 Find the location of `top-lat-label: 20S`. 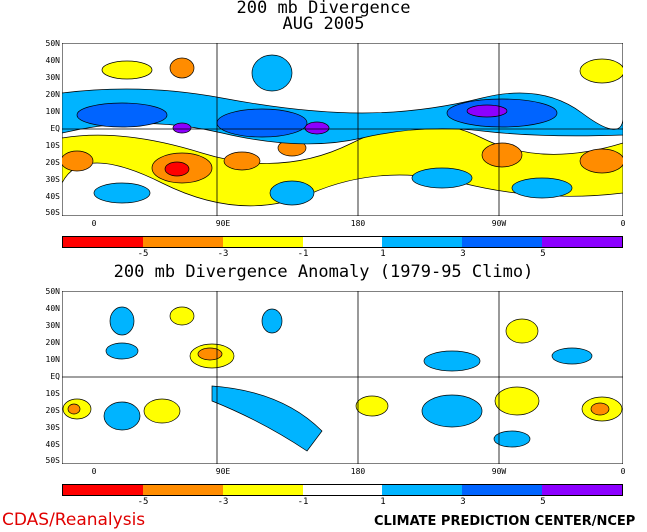

top-lat-label: 20S is located at coordinates (52, 162).